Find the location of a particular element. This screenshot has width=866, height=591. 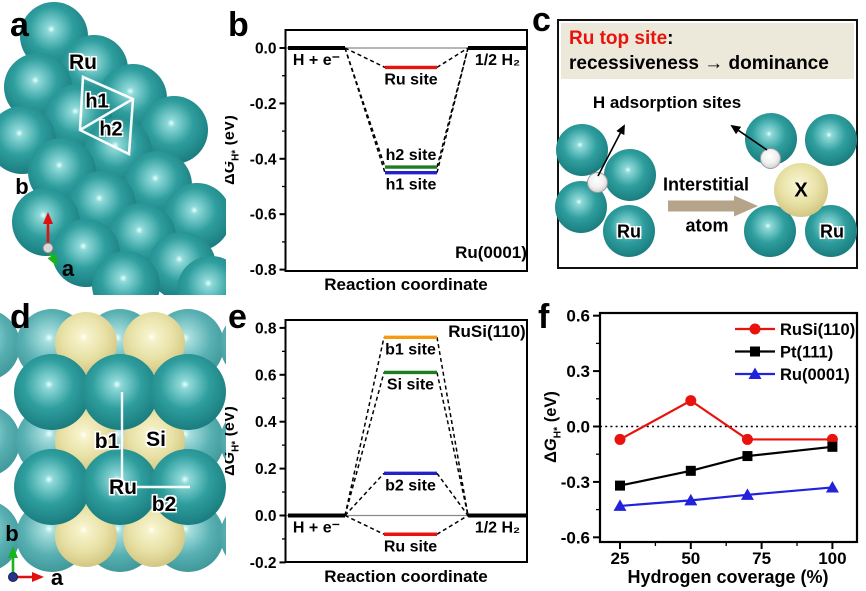

header-subtitle: recessiveness → dominance is located at coordinates (699, 63).